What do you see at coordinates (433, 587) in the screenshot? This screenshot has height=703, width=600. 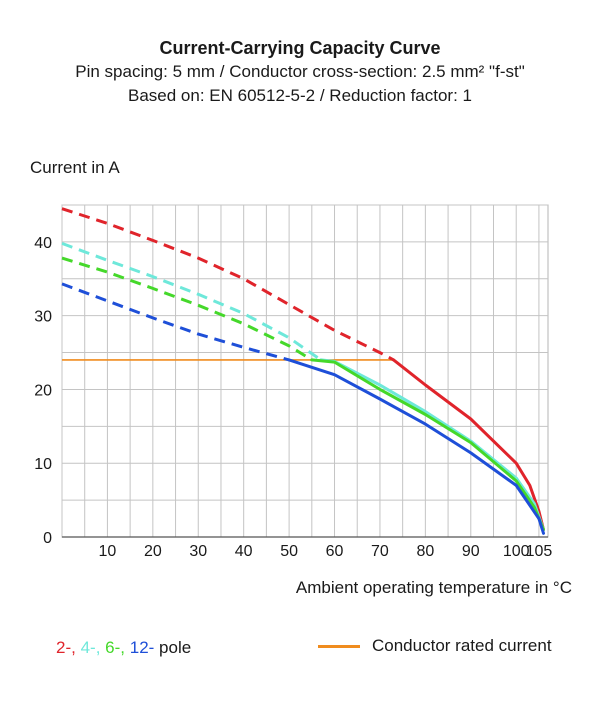 I see `x-axis-label: Ambient operating temperature in °C` at bounding box center [433, 587].